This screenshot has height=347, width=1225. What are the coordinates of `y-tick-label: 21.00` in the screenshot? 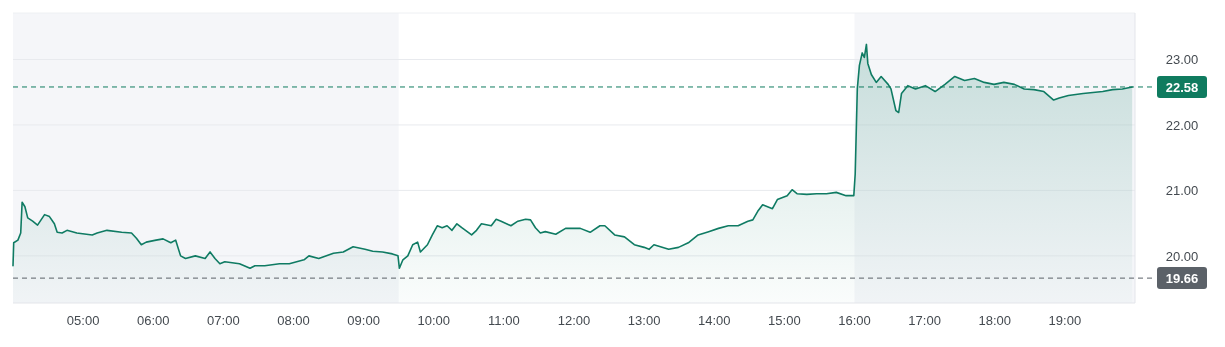 It's located at (1182, 191).